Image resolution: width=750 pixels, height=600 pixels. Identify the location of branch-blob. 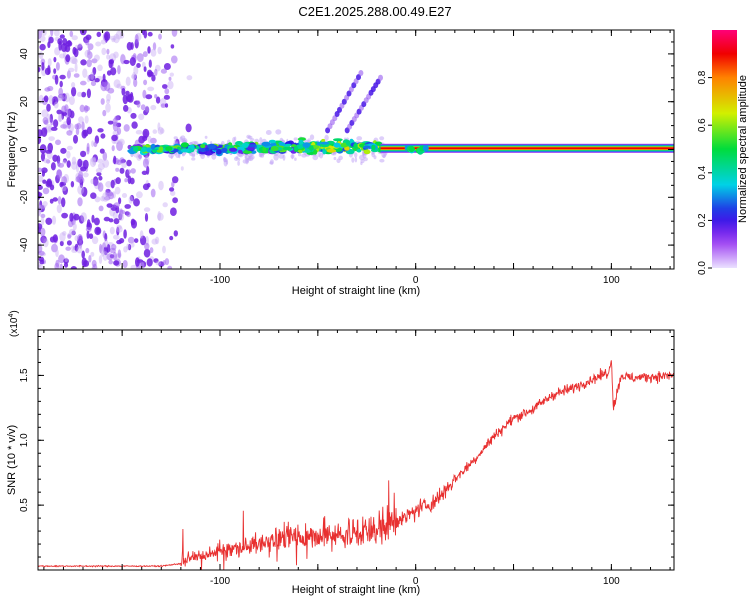
(361, 73).